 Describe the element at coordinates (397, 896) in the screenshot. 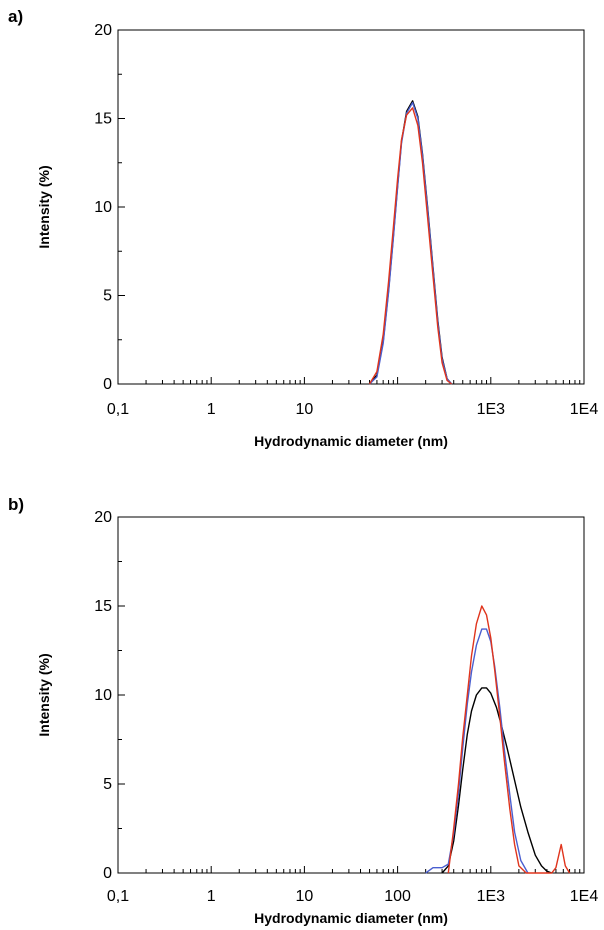

I see `x-tick-label: 100` at that location.